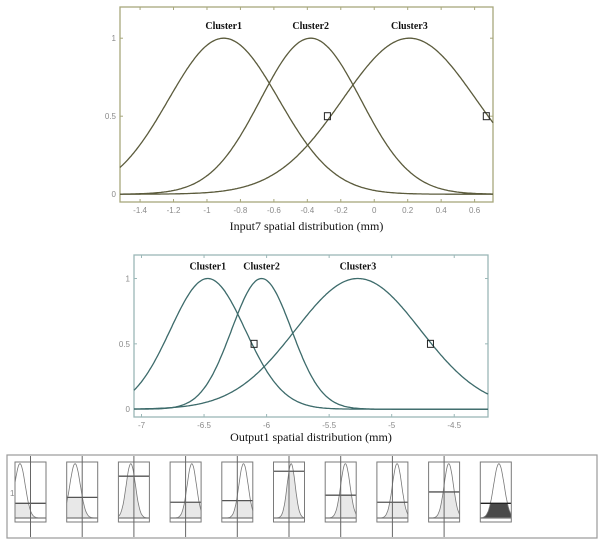 This screenshot has width=605, height=540. What do you see at coordinates (140, 210) in the screenshot?
I see `x-tick-label: -1.4` at bounding box center [140, 210].